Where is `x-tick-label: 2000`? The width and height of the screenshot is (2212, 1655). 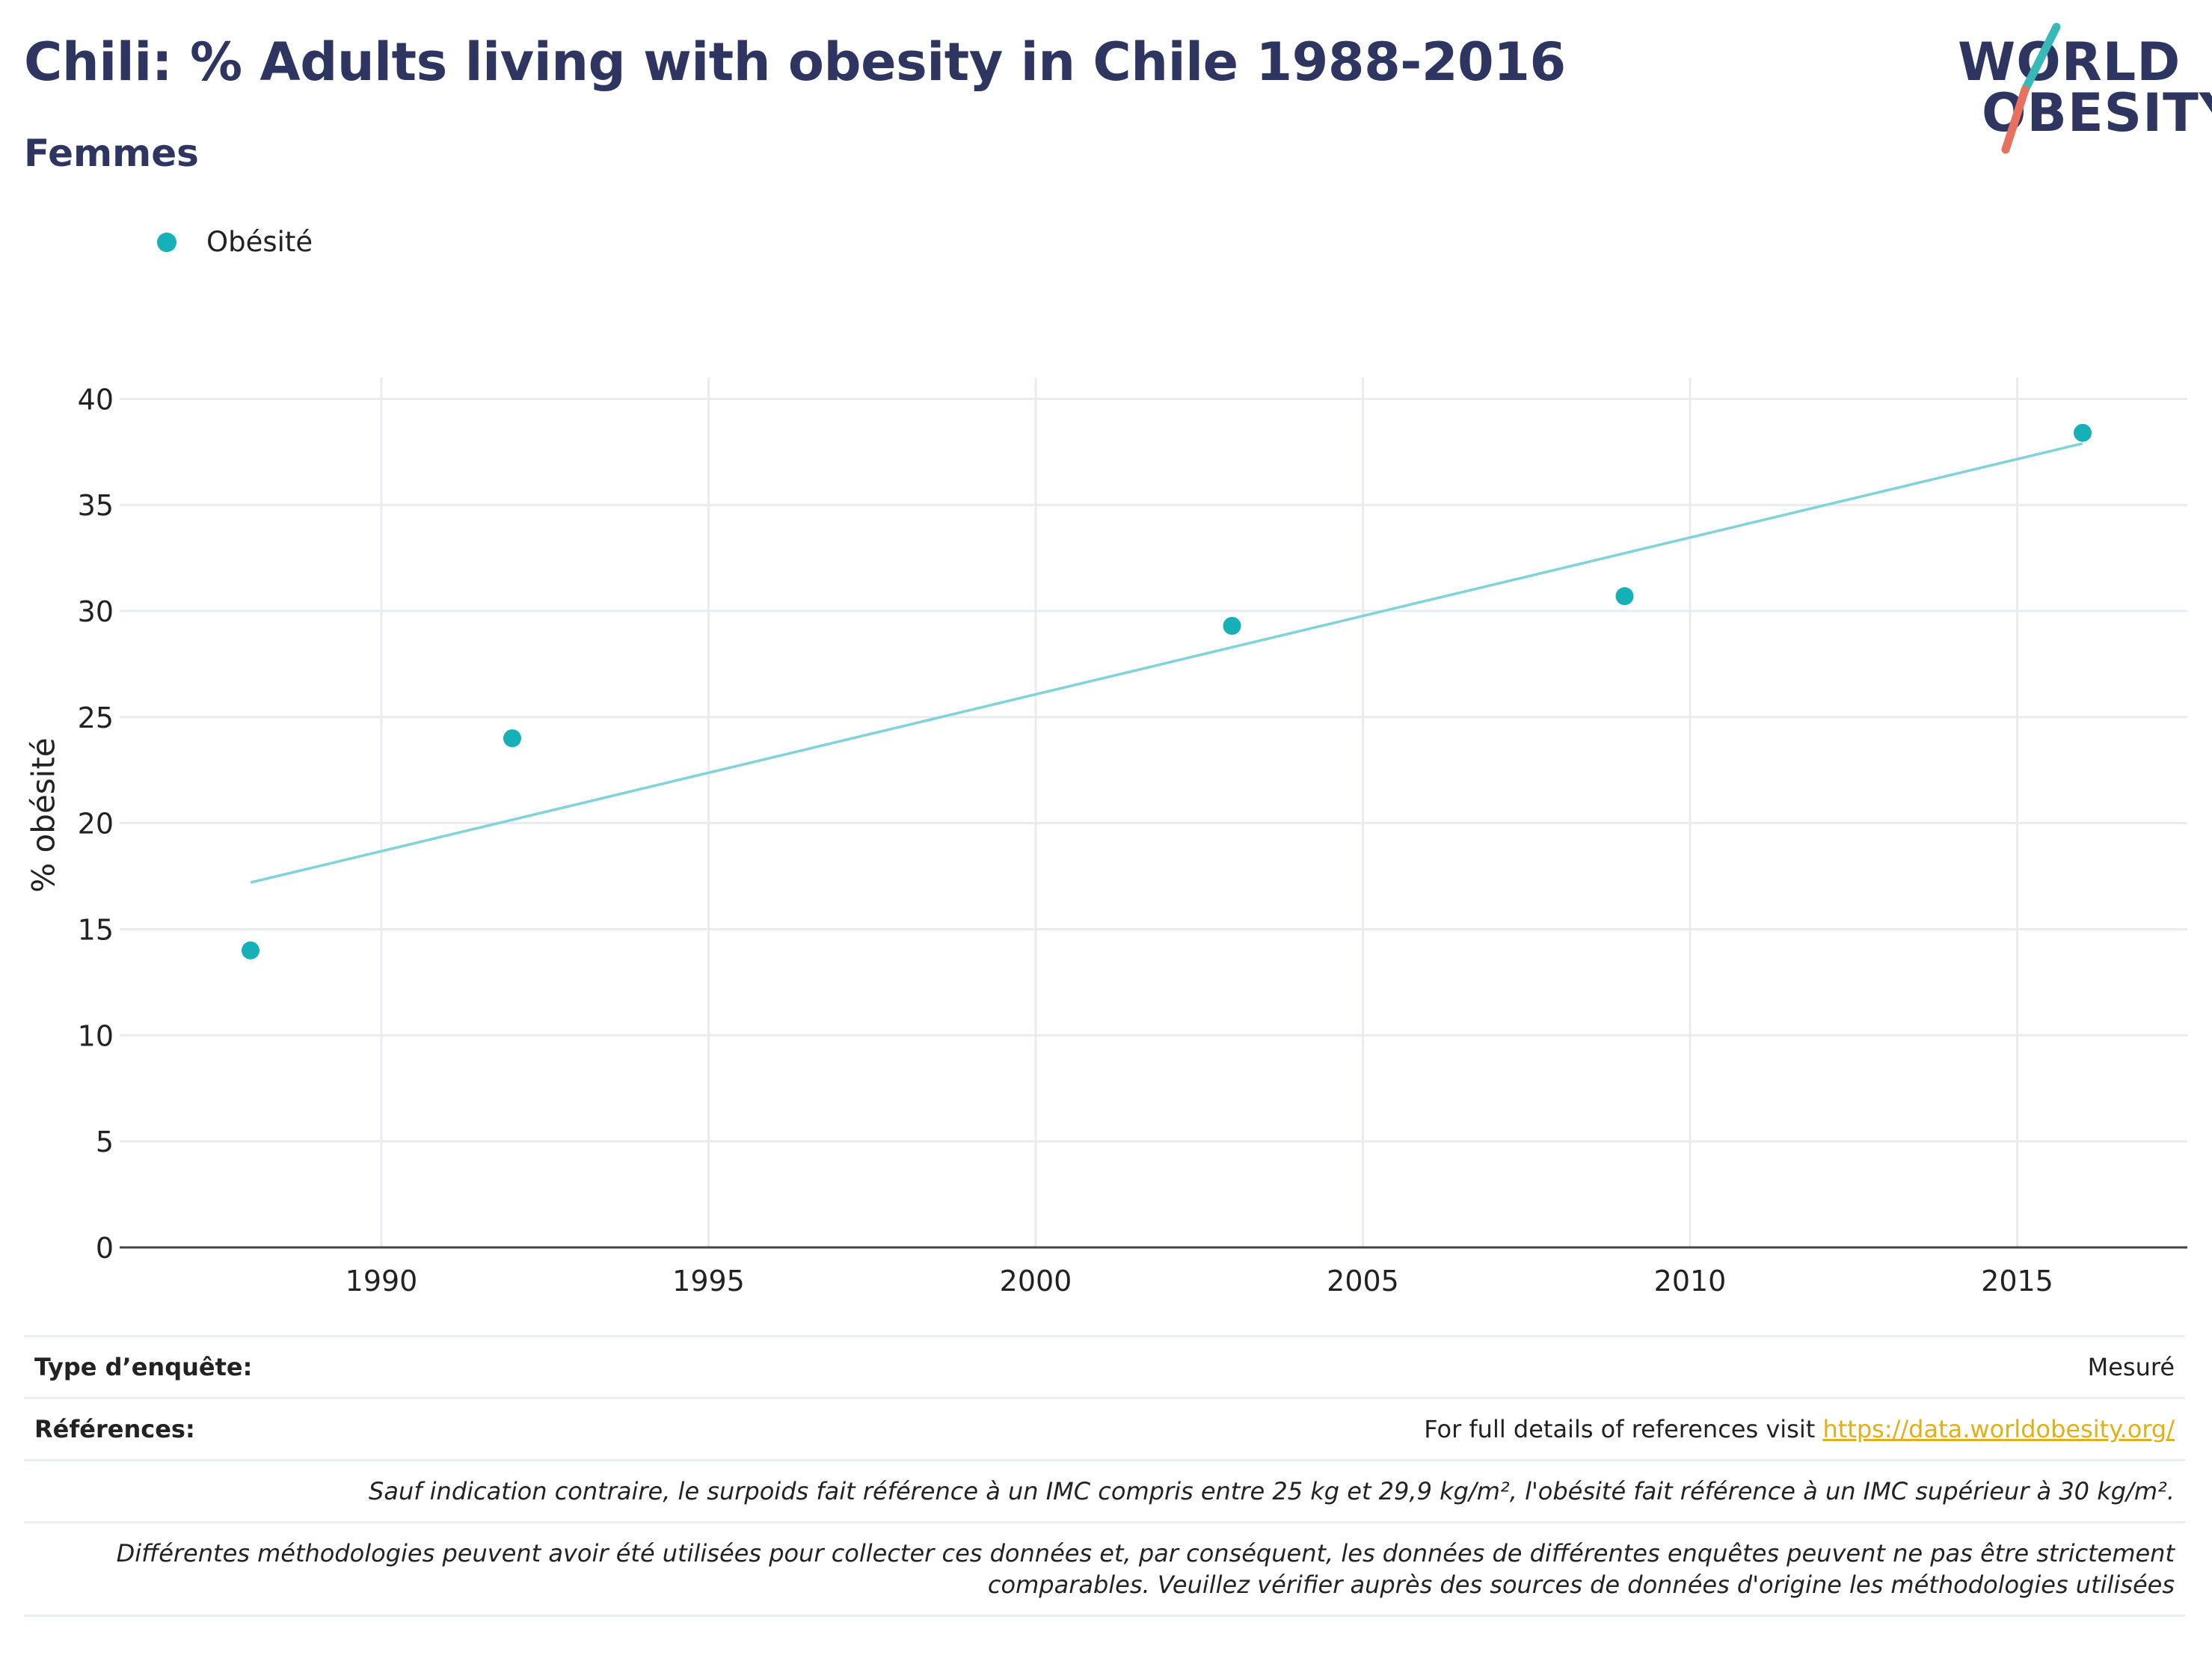 x-tick-label: 2000 is located at coordinates (1036, 1281).